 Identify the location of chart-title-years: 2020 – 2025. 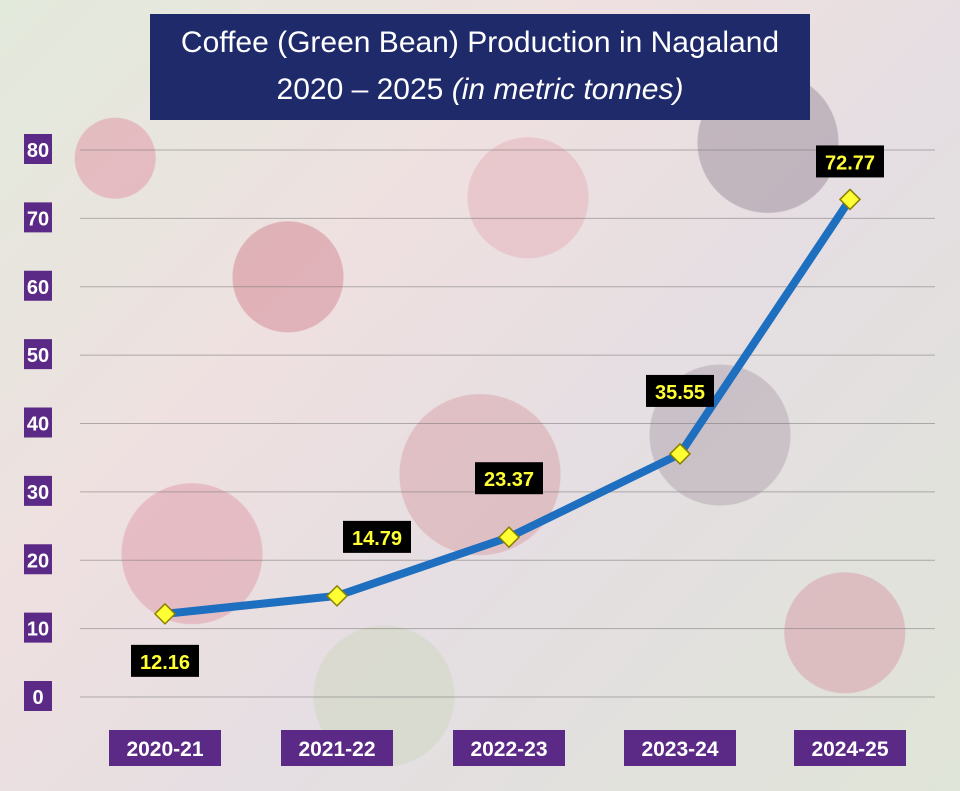
(364, 89).